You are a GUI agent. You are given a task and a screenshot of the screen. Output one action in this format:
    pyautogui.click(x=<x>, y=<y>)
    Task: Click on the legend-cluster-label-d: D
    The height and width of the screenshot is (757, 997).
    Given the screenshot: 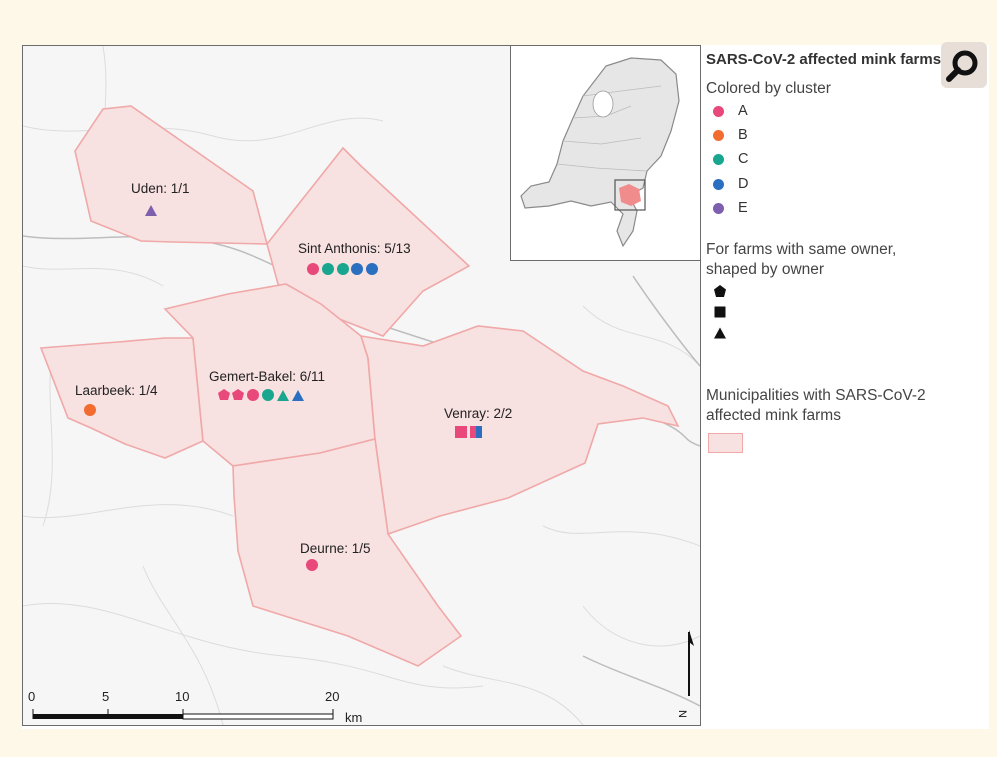 What is the action you would take?
    pyautogui.click(x=743, y=184)
    